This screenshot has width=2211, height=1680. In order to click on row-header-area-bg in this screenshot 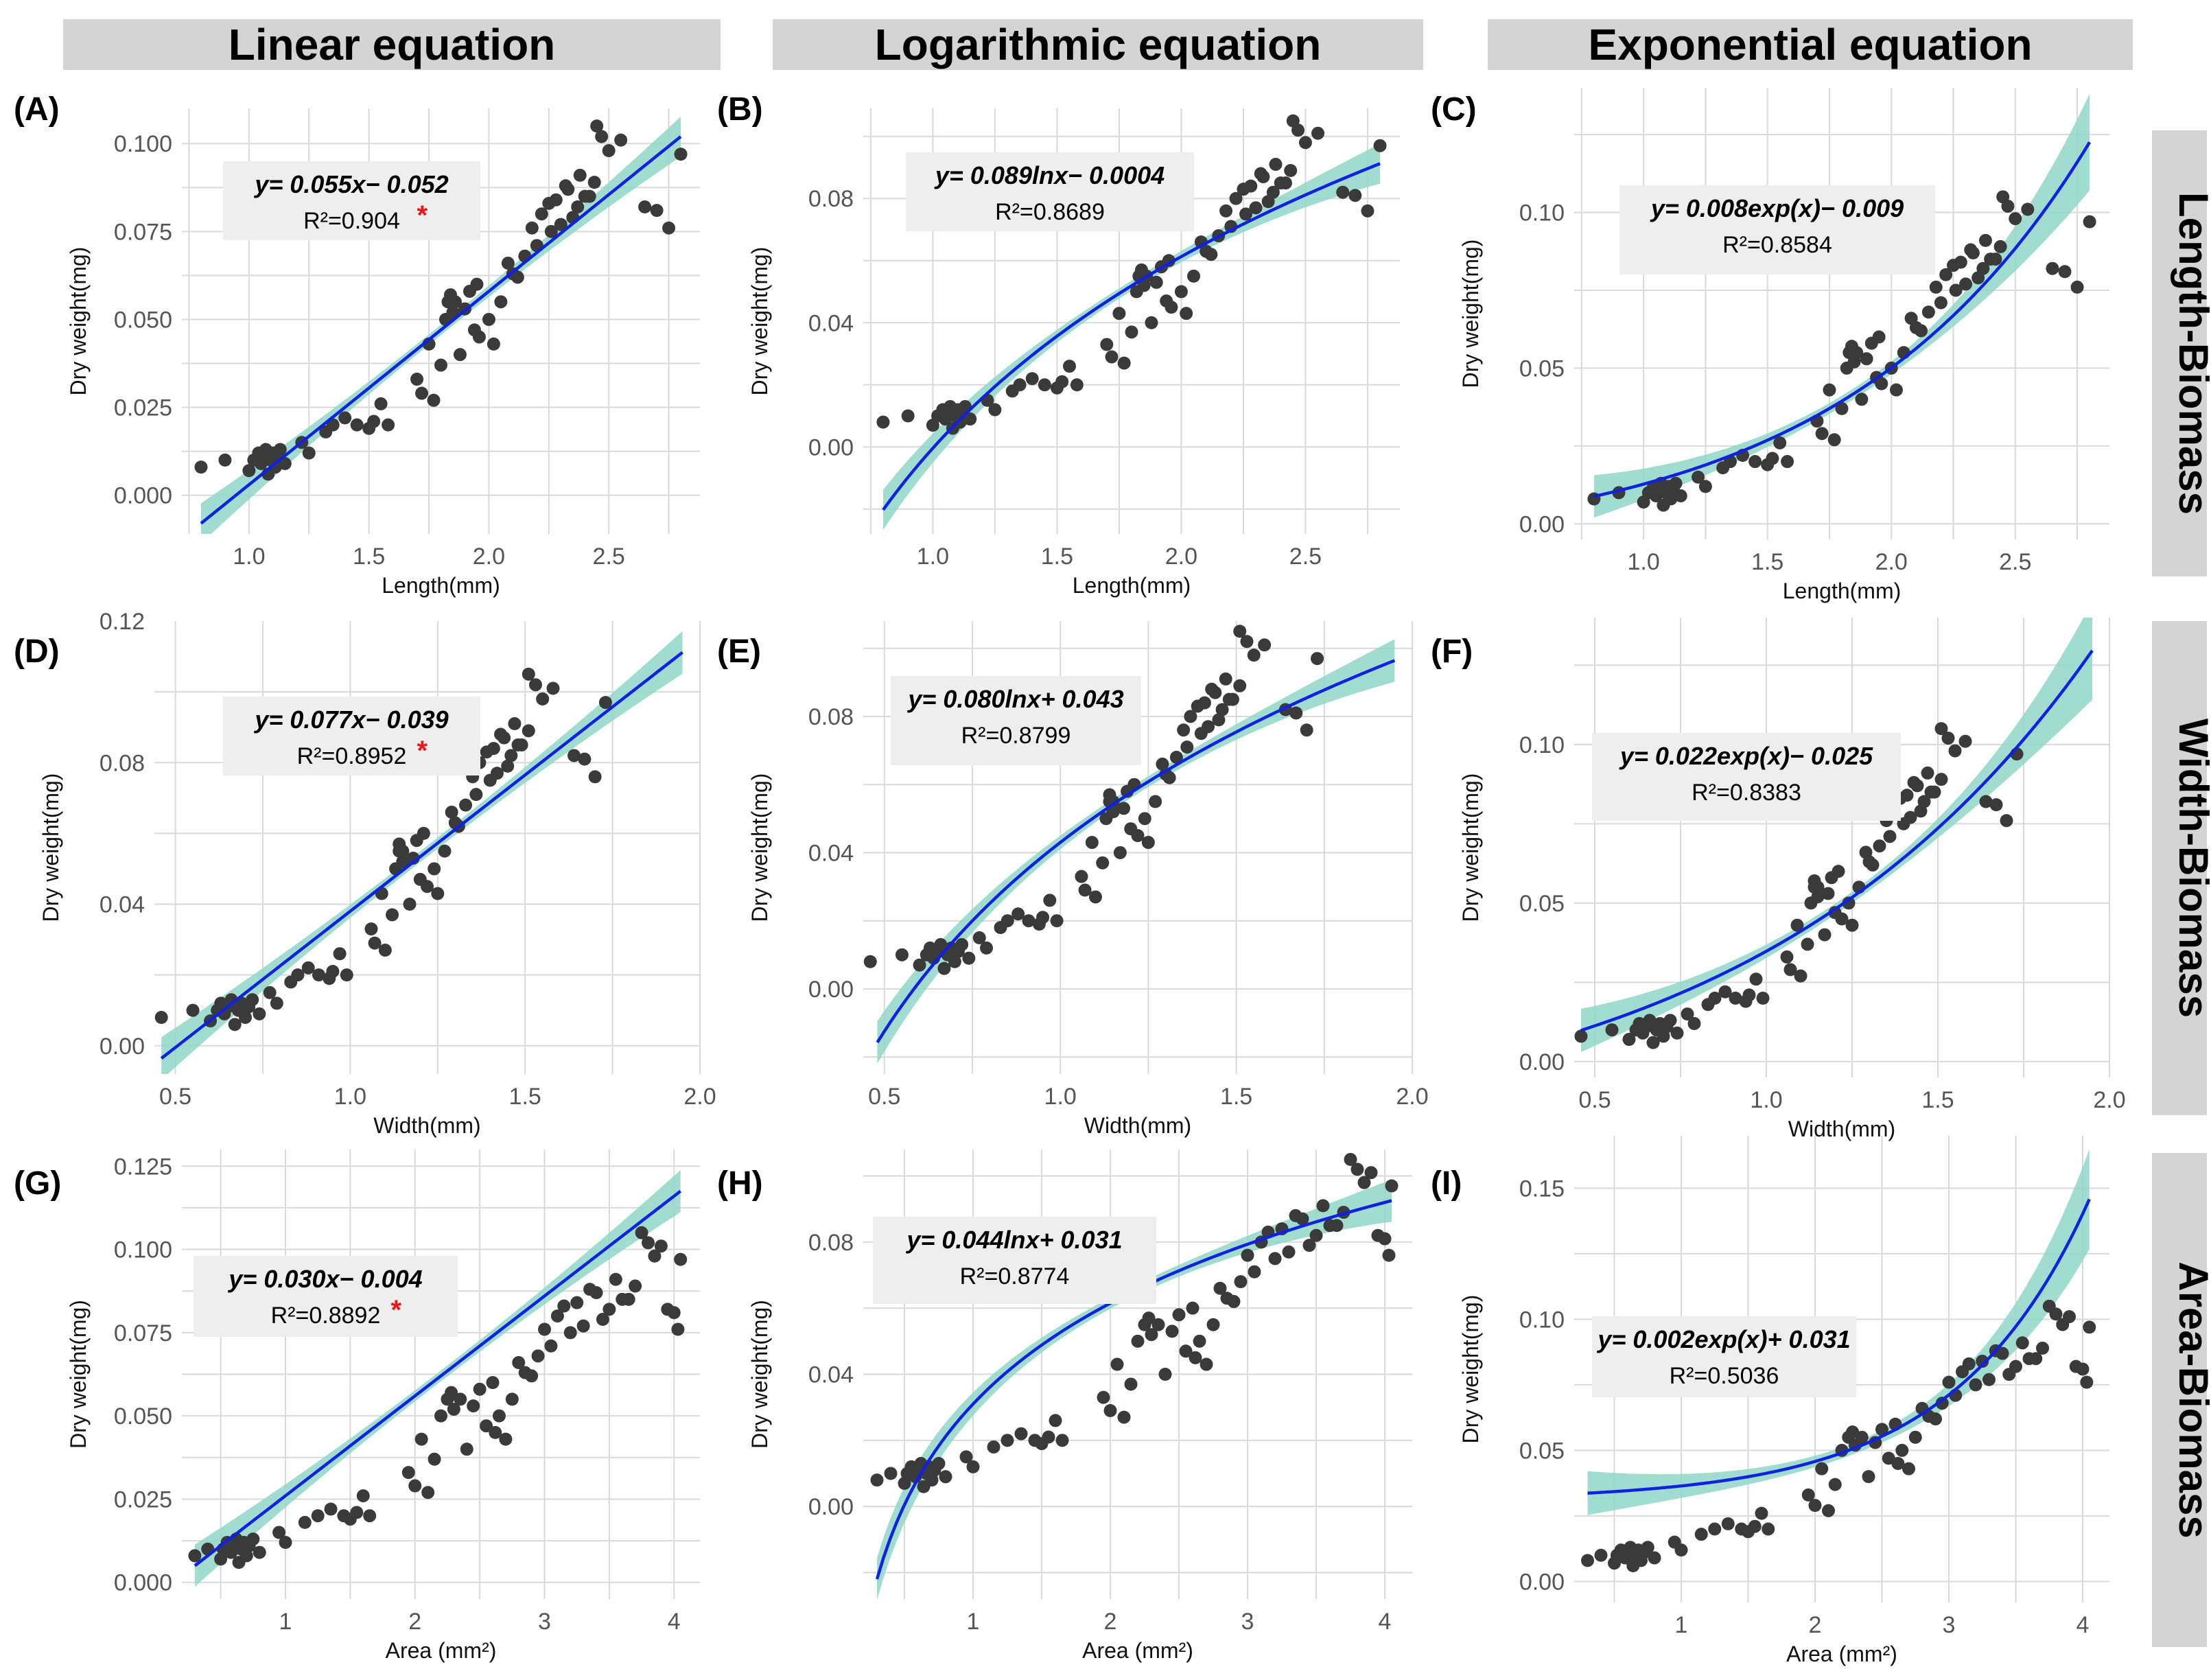, I will do `click(2179, 1400)`.